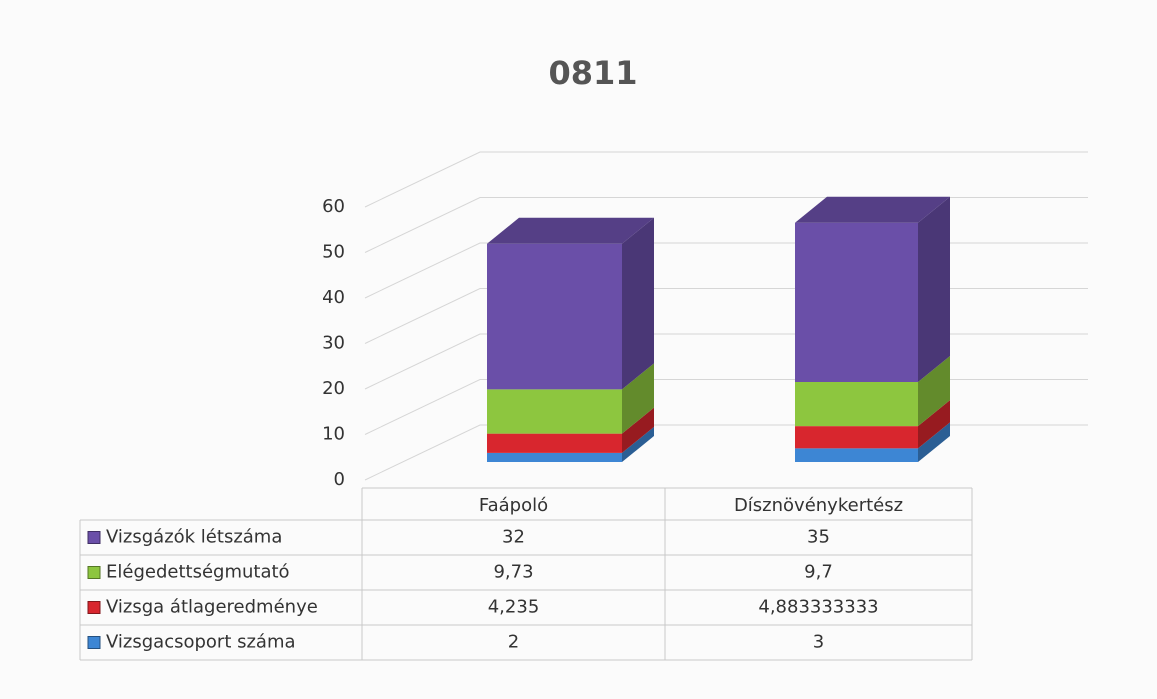 The width and height of the screenshot is (1157, 699). What do you see at coordinates (333, 343) in the screenshot?
I see `y-tick-label: 30` at bounding box center [333, 343].